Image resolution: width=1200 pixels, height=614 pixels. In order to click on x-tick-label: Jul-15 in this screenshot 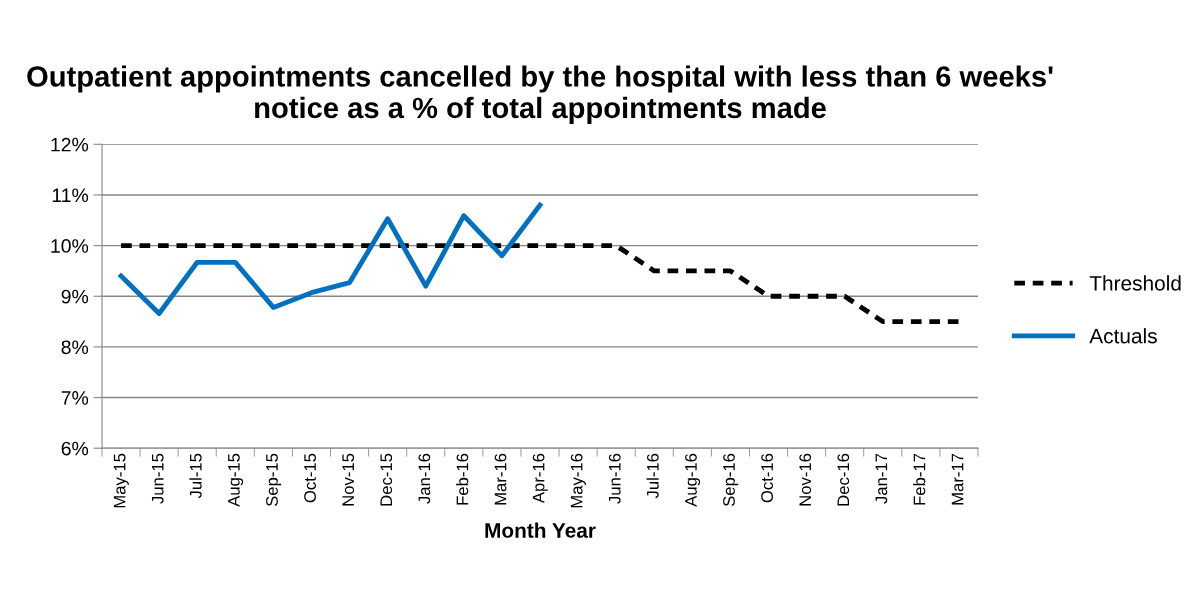, I will do `click(195, 476)`.